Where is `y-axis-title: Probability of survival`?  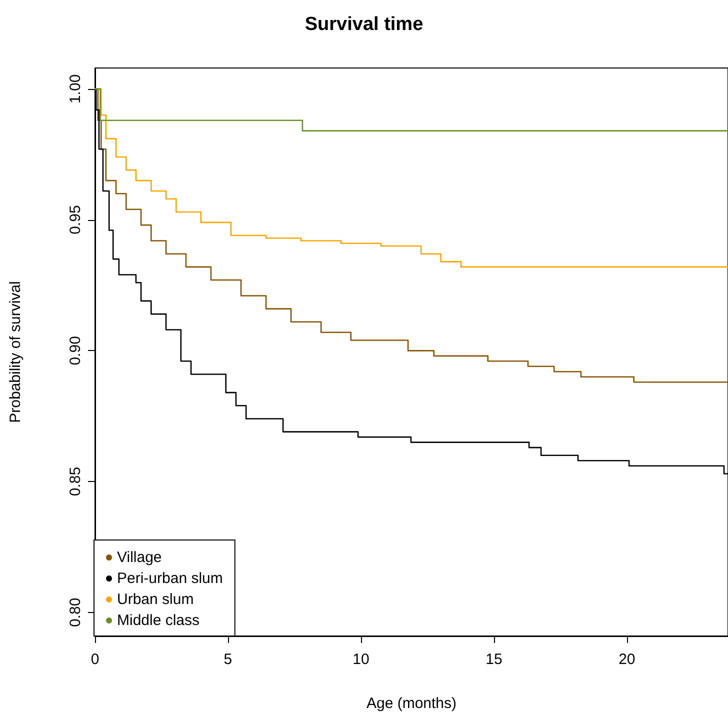 y-axis-title: Probability of survival is located at coordinates (15, 352).